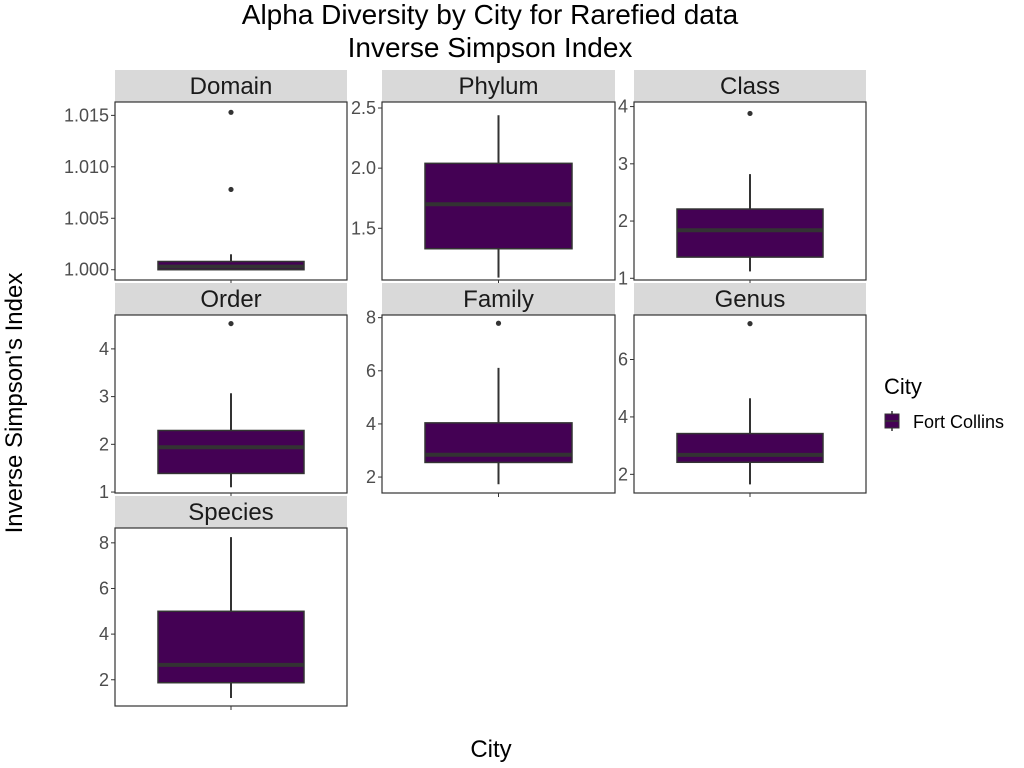 The width and height of the screenshot is (1024, 768). What do you see at coordinates (958, 422) in the screenshot?
I see `legend-entry-label: Fort Collins` at bounding box center [958, 422].